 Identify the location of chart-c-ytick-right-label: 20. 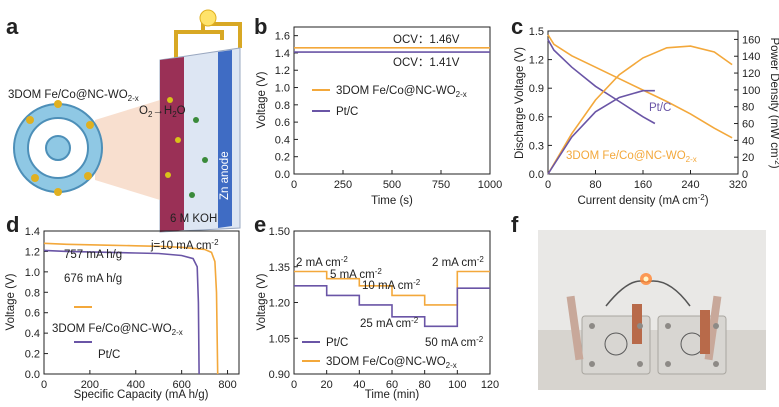
(748, 158).